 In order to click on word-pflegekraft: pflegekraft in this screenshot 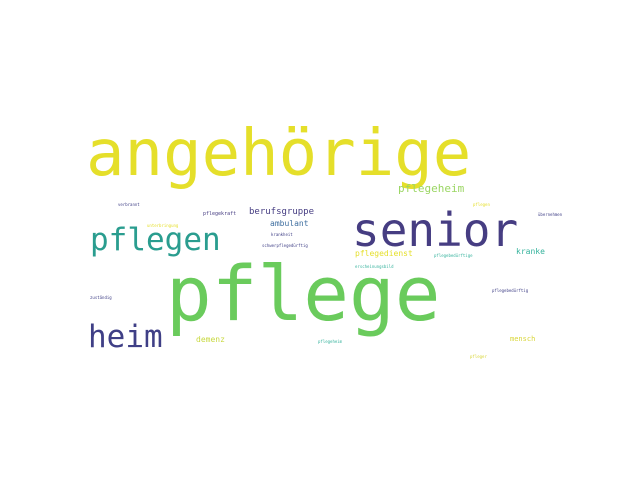, I will do `click(220, 214)`.